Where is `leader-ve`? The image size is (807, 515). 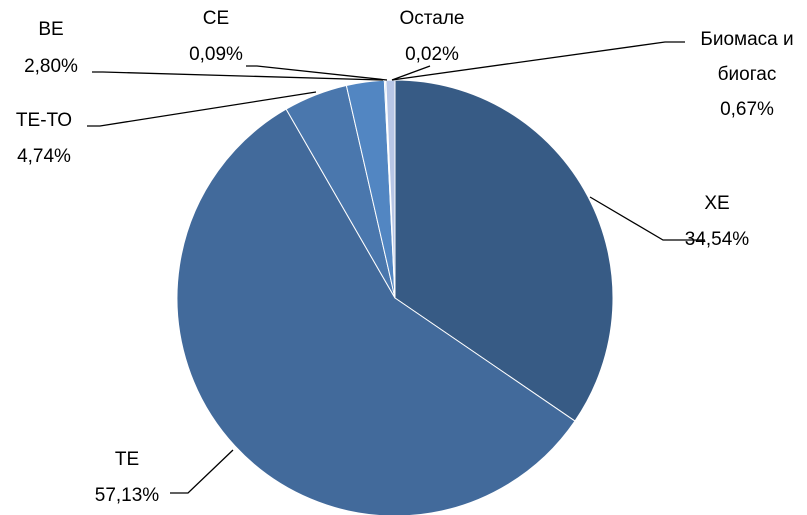
leader-ve is located at coordinates (238, 76).